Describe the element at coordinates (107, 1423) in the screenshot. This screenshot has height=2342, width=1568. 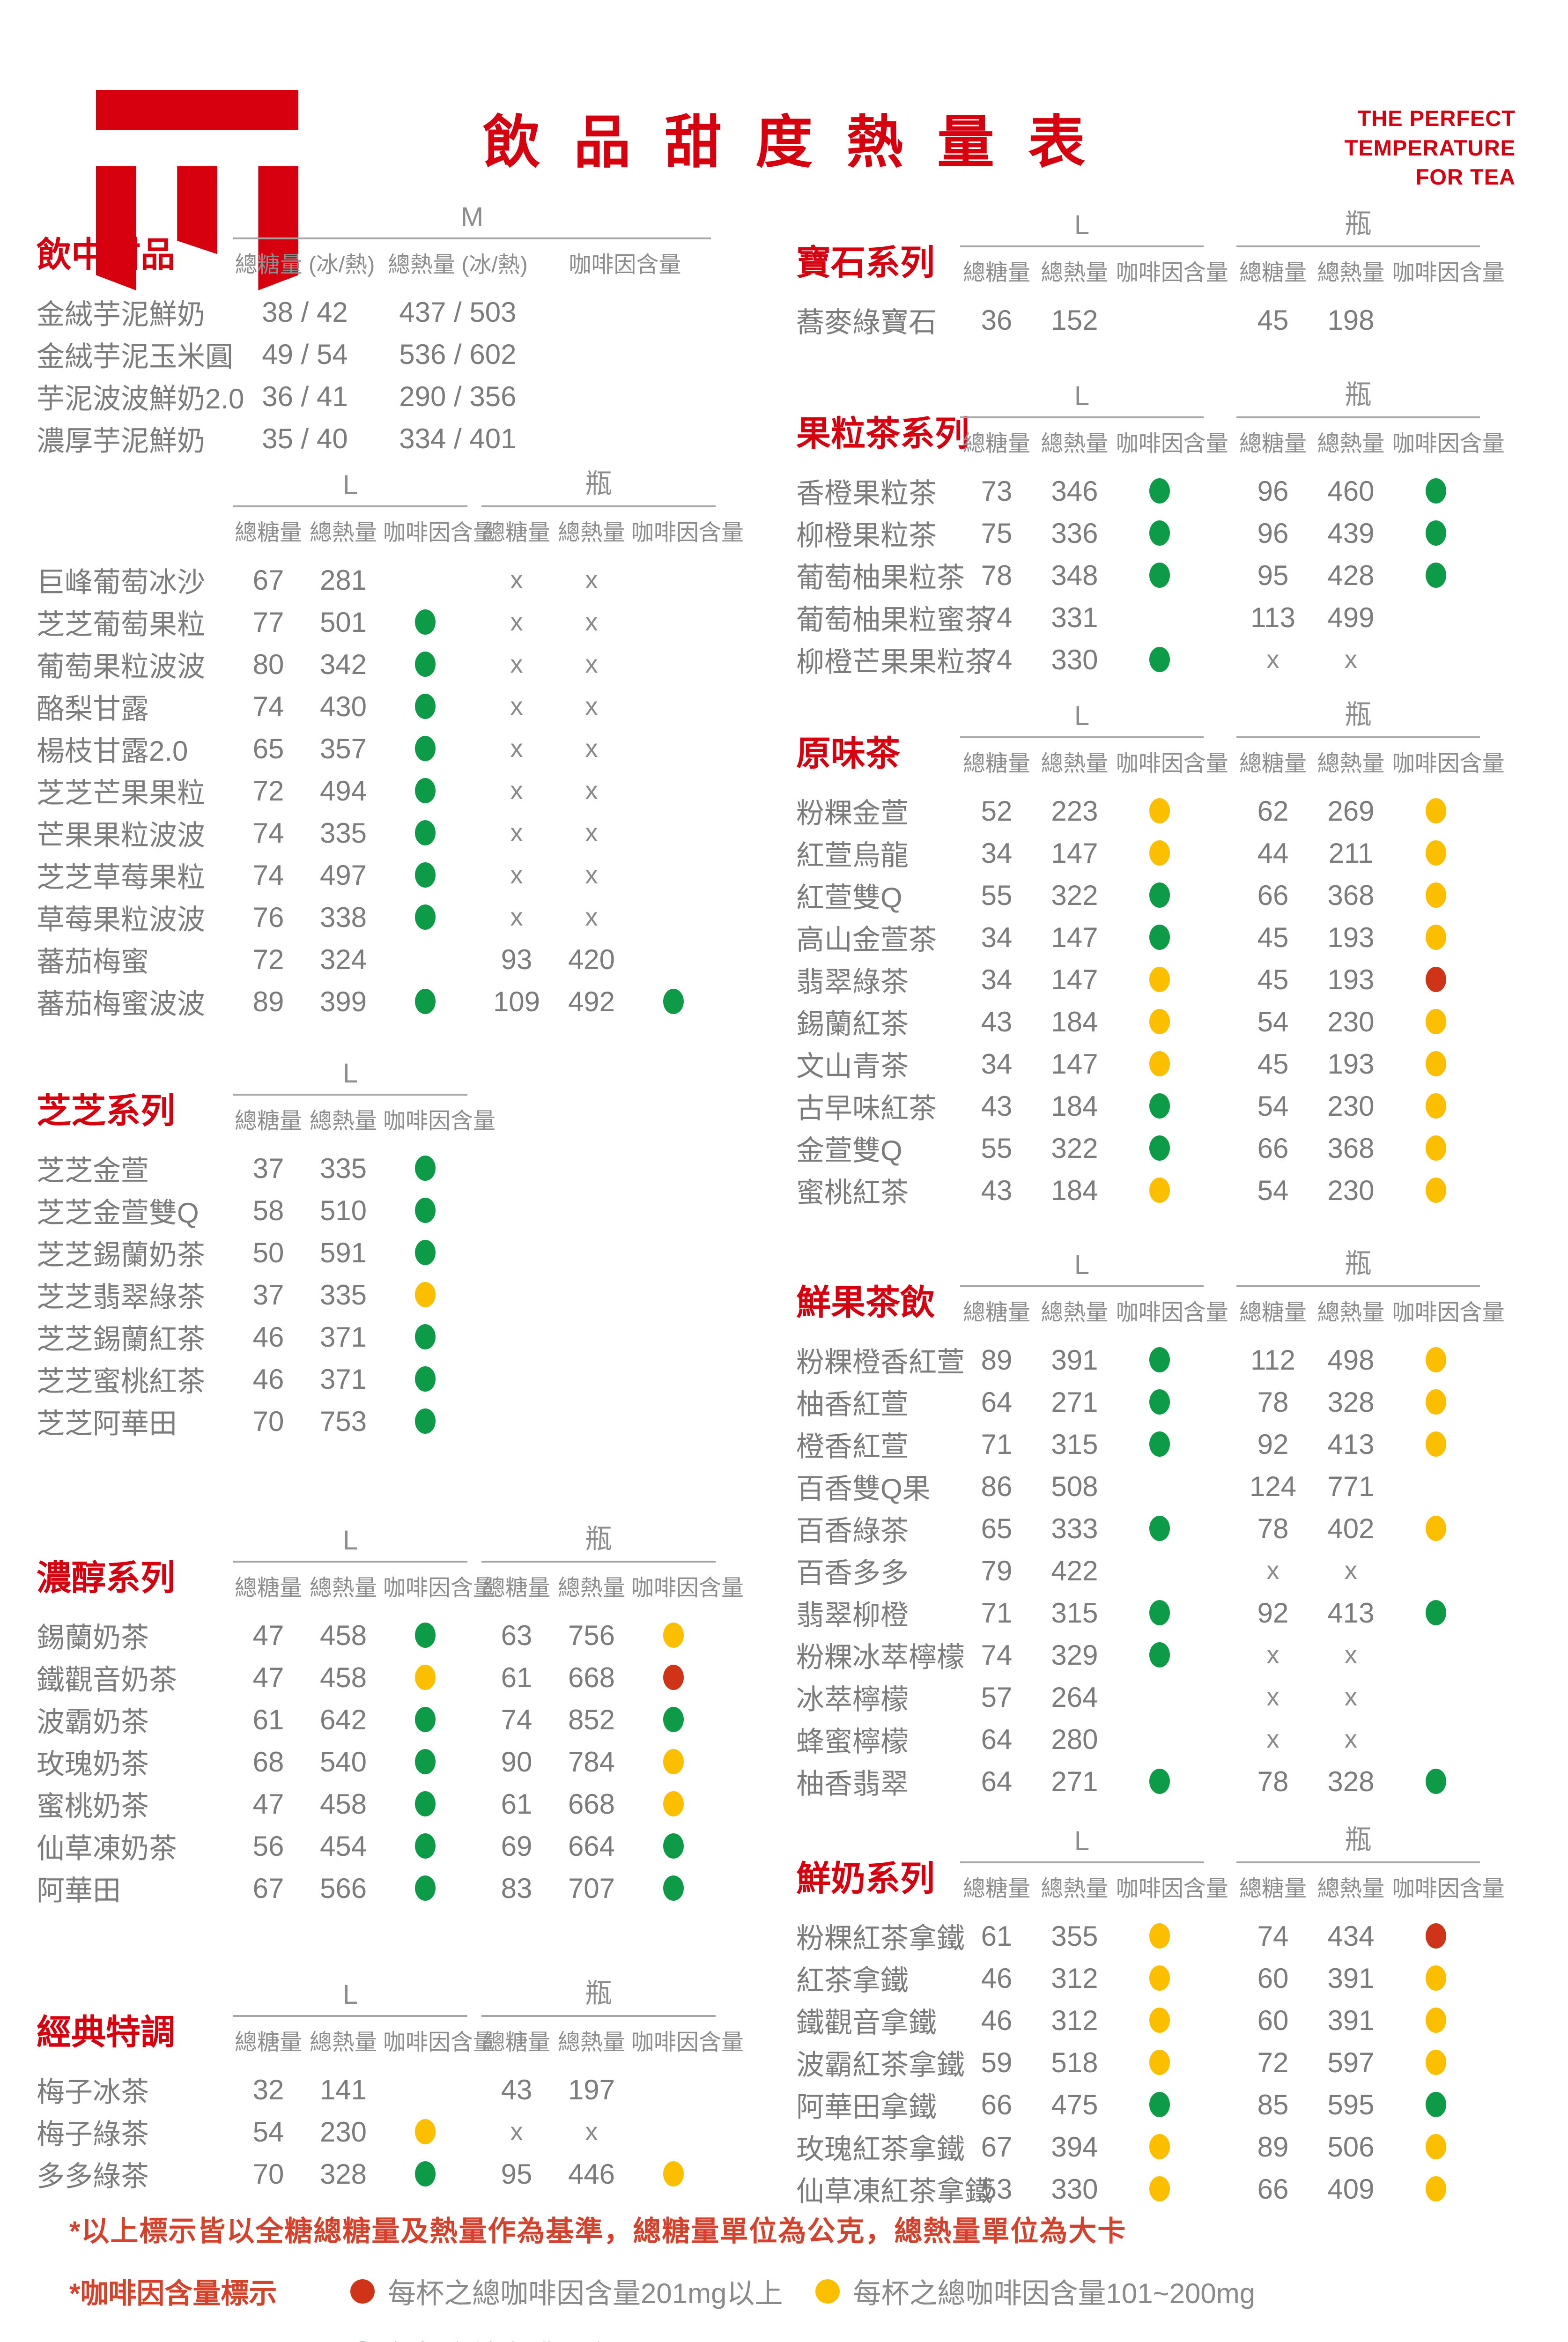
I see `item-name: 芝芝阿華田` at that location.